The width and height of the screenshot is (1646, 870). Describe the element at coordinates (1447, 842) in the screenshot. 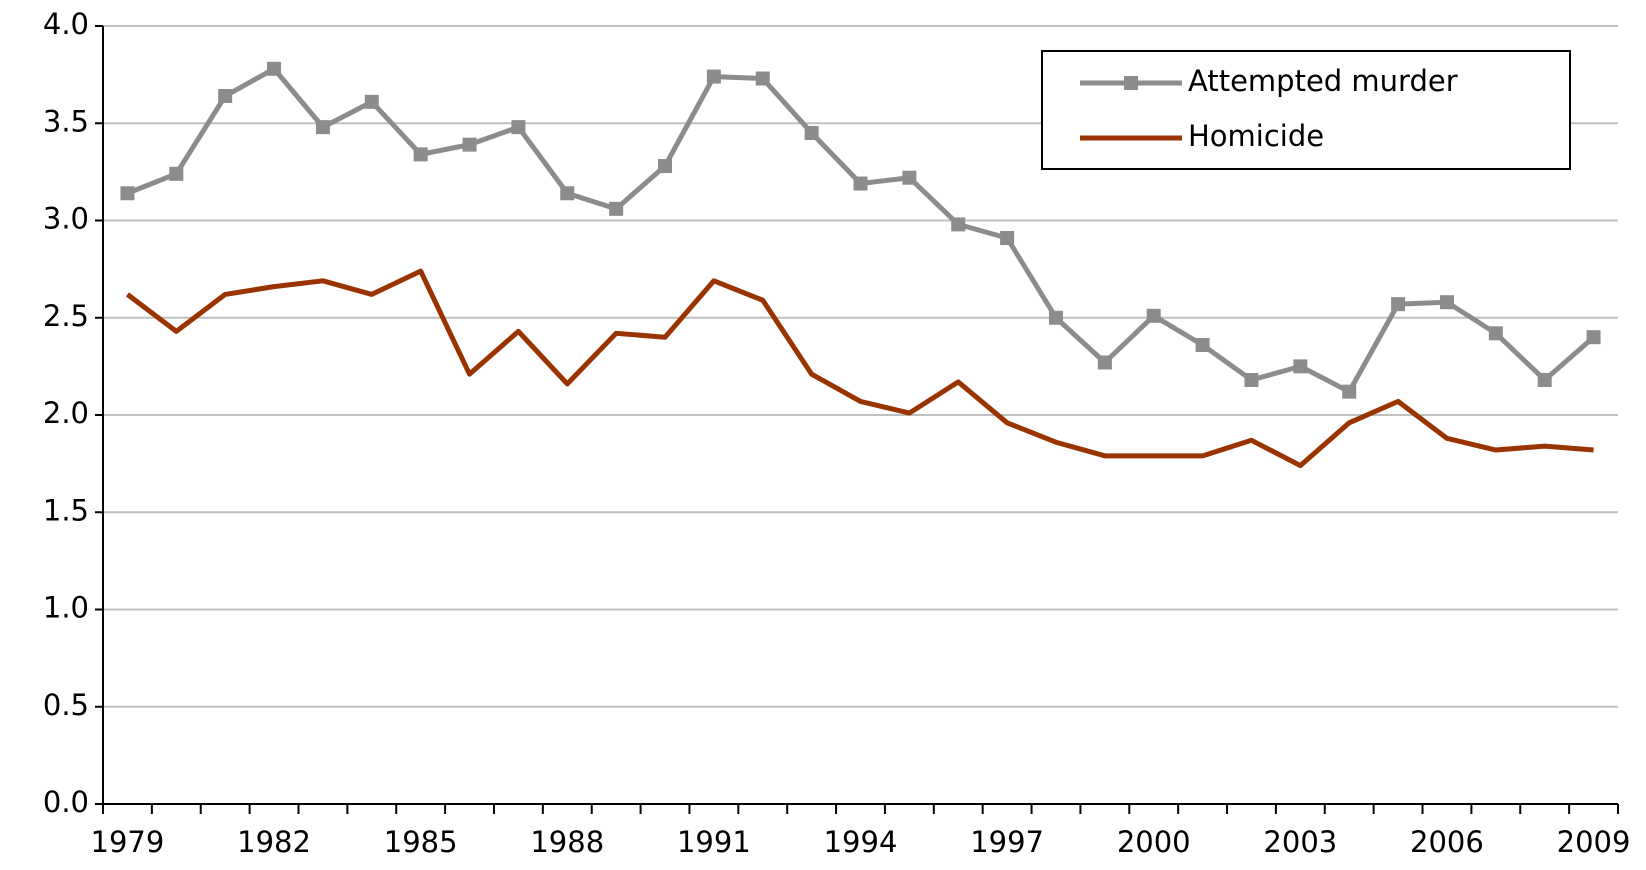

I see `x-tick-label: 2006` at that location.